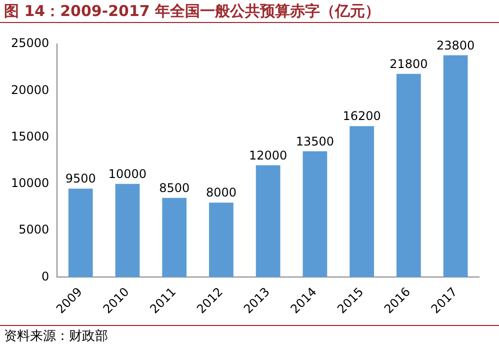 Image resolution: width=499 pixels, height=349 pixels. Describe the element at coordinates (249, 336) in the screenshot. I see `text: 资料来源：财政部` at that location.